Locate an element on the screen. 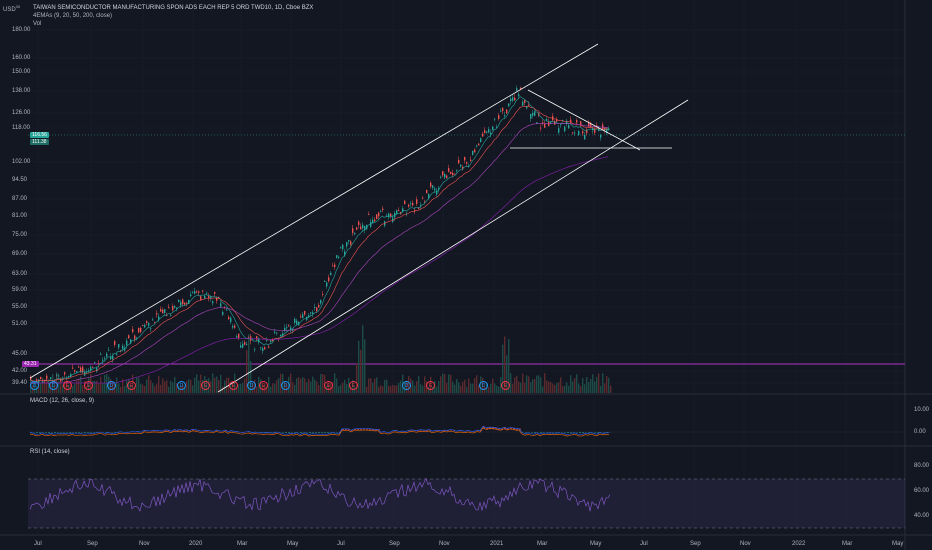 The height and width of the screenshot is (550, 932). macd-label: MACD (12, 26, close, 9) is located at coordinates (62, 401).